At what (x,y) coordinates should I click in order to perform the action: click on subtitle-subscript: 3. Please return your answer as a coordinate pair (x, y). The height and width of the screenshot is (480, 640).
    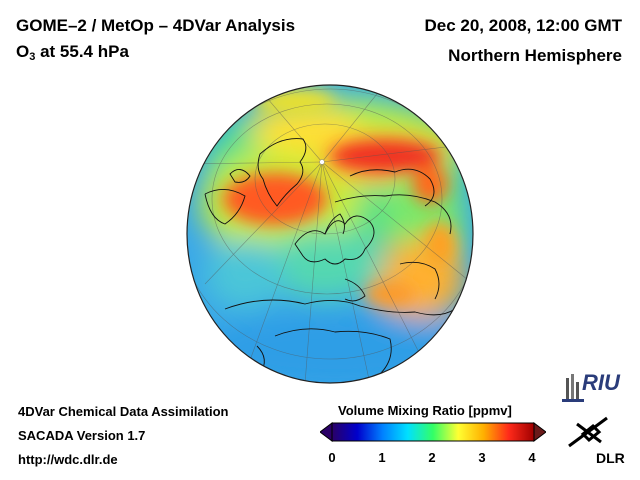
    Looking at the image, I should click on (32, 57).